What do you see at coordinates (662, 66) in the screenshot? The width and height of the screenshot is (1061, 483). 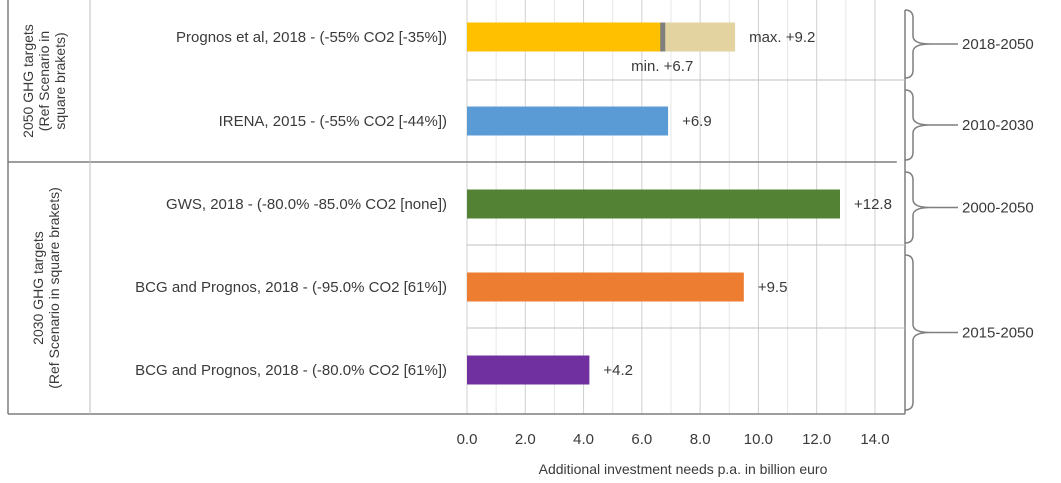 I see `data-label: min. +6.7` at bounding box center [662, 66].